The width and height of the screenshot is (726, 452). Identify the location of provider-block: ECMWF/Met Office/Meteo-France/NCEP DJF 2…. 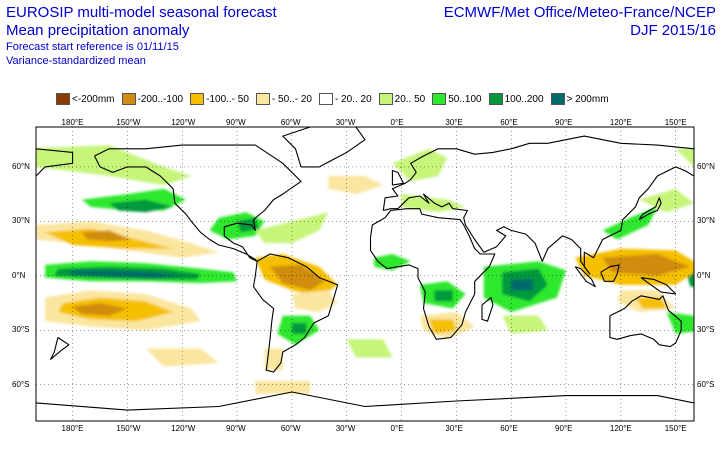
(580, 22).